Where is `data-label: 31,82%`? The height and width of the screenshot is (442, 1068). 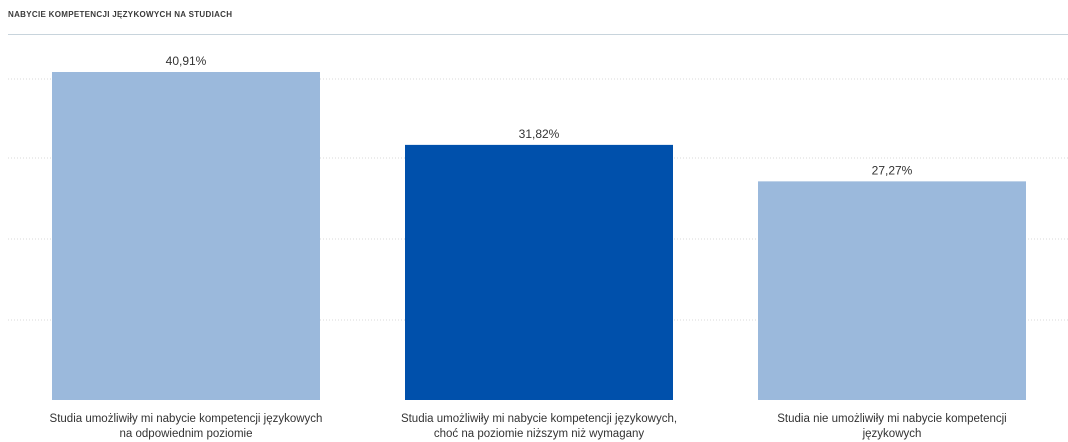
data-label: 31,82% is located at coordinates (539, 134).